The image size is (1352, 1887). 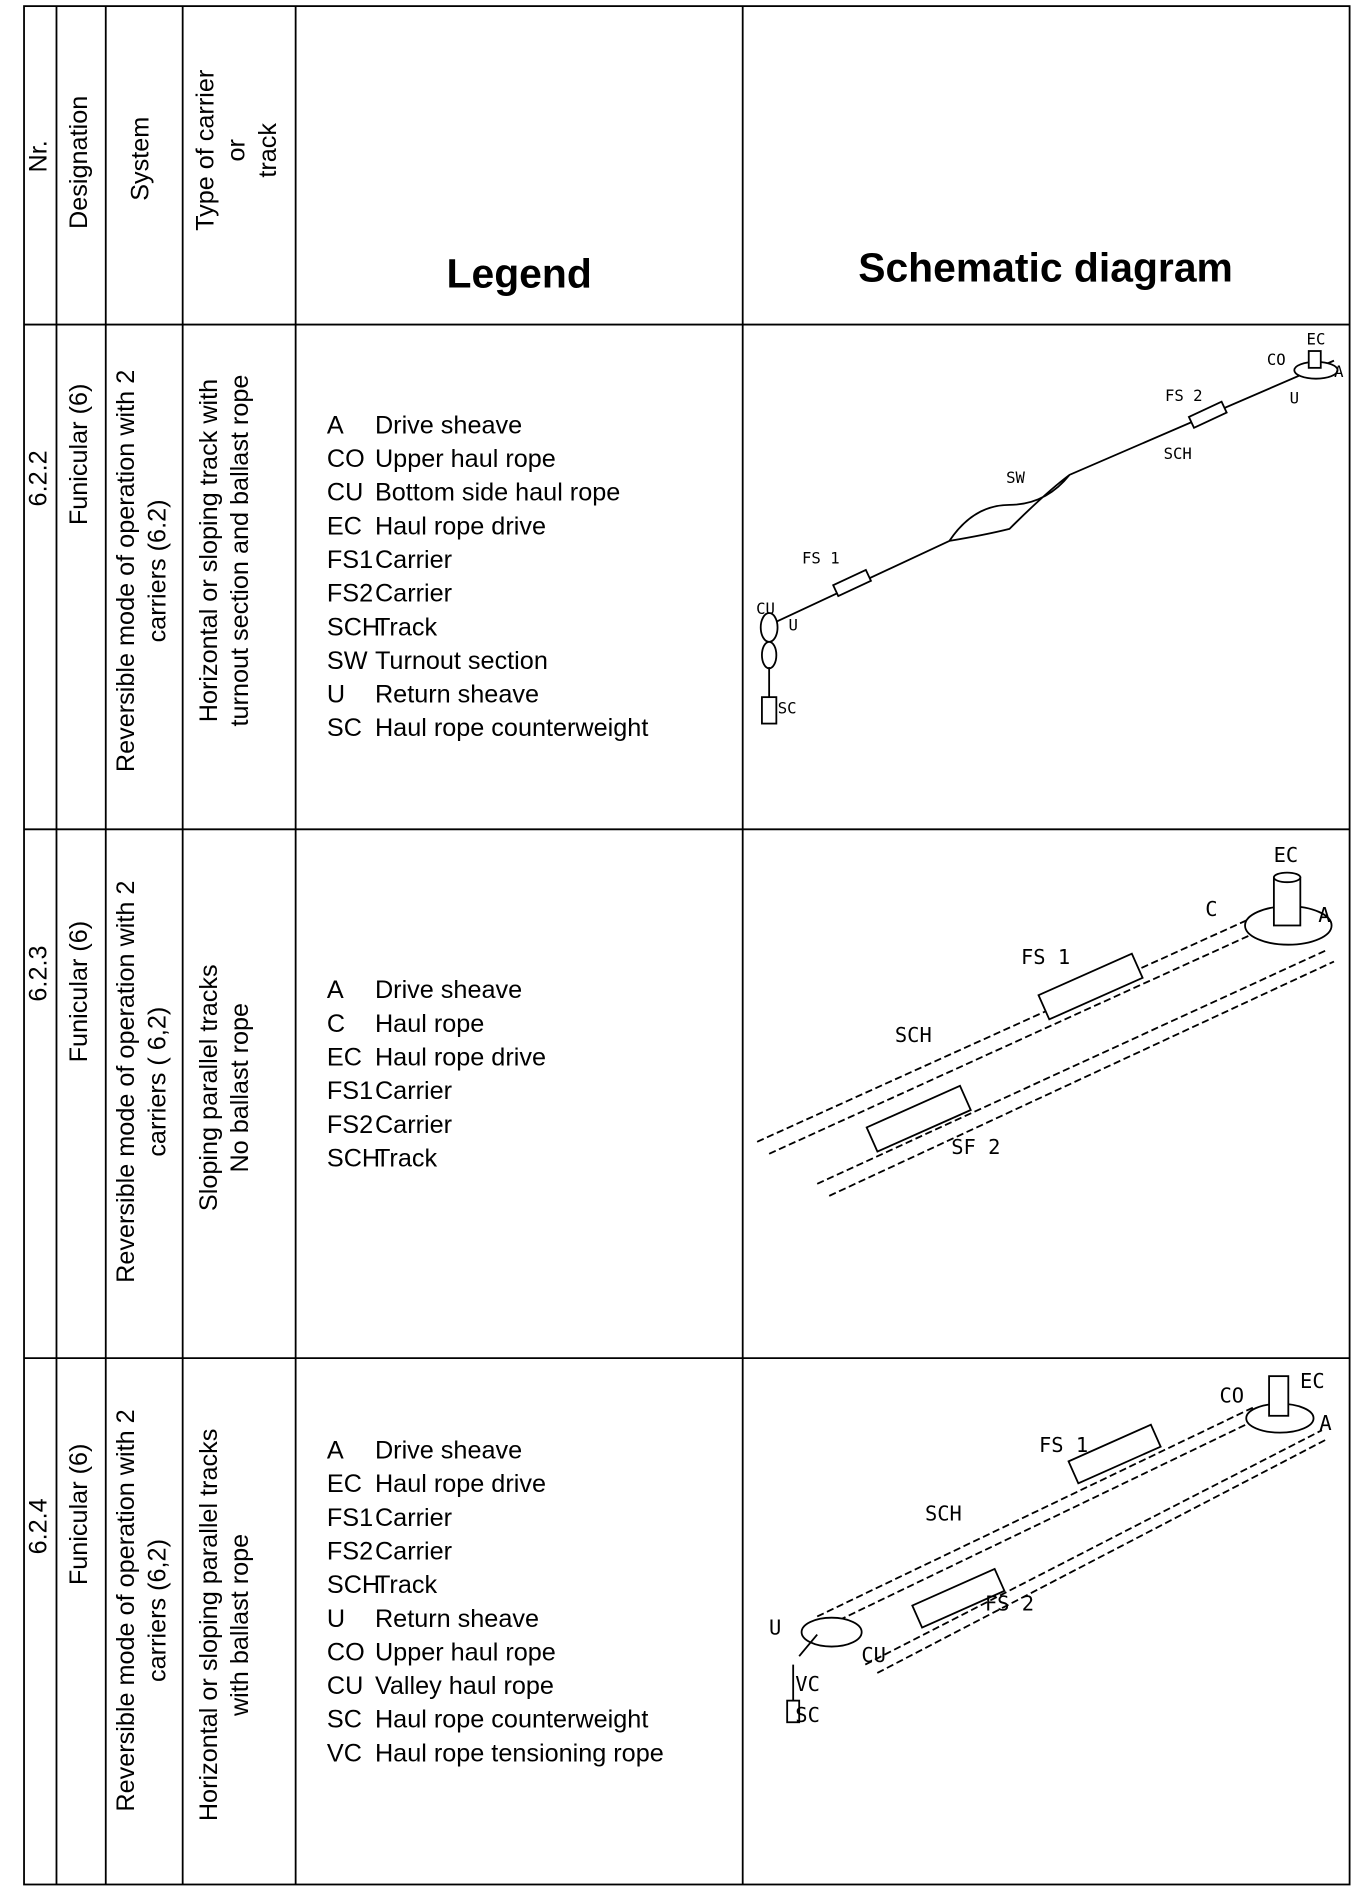 I want to click on legend-code: C, so click(x=336, y=1024).